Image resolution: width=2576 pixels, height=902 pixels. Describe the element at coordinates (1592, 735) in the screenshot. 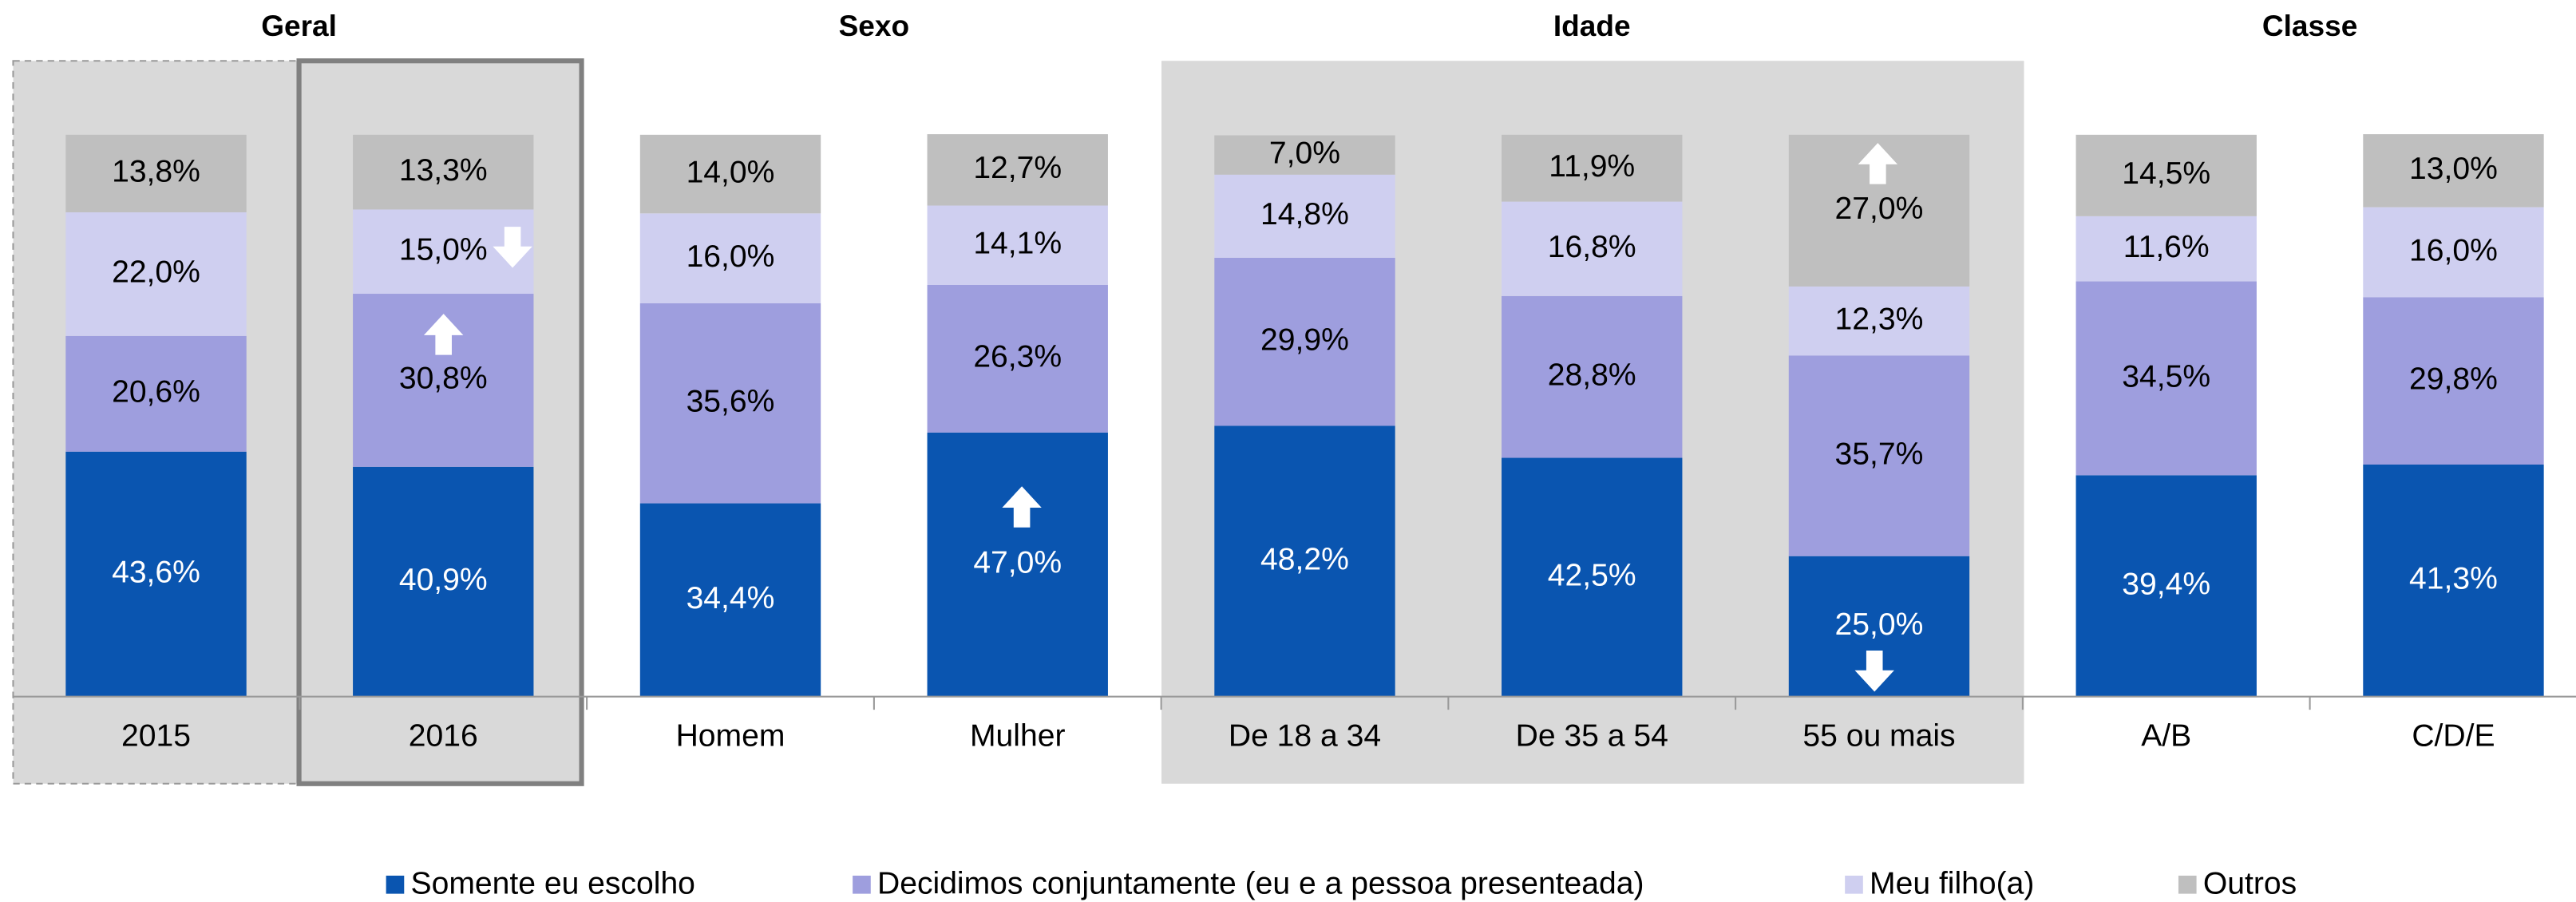

I see `x-tick-label: De 35 a 54` at that location.